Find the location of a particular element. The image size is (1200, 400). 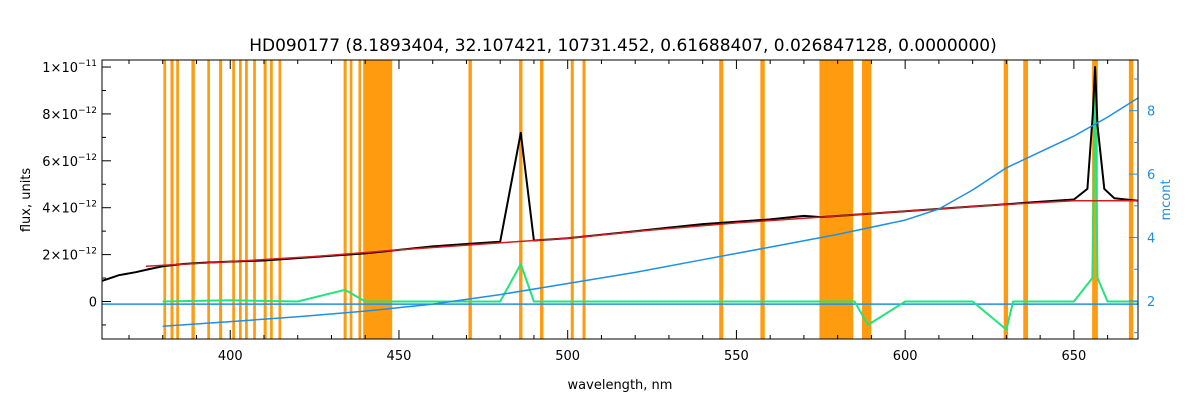

x-tick-label-2: 500 is located at coordinates (567, 356).